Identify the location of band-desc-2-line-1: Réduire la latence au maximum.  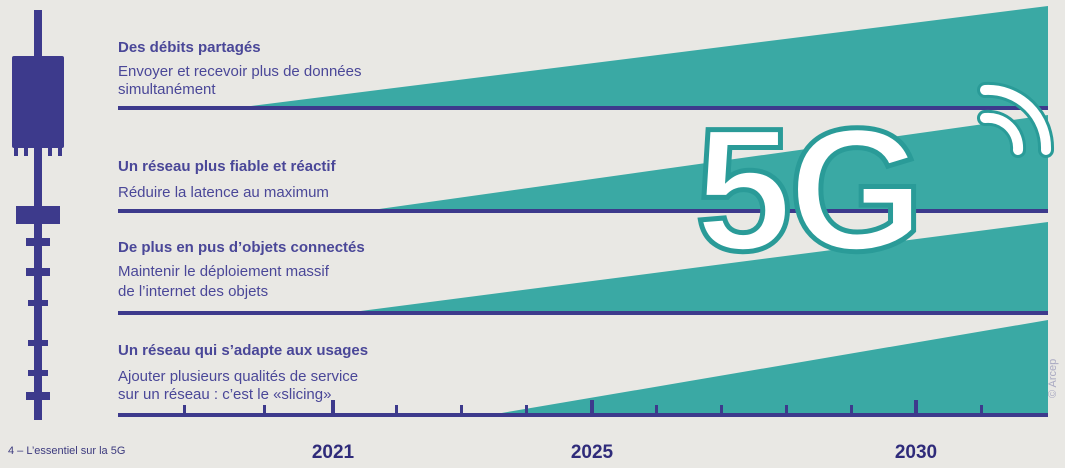
(223, 192).